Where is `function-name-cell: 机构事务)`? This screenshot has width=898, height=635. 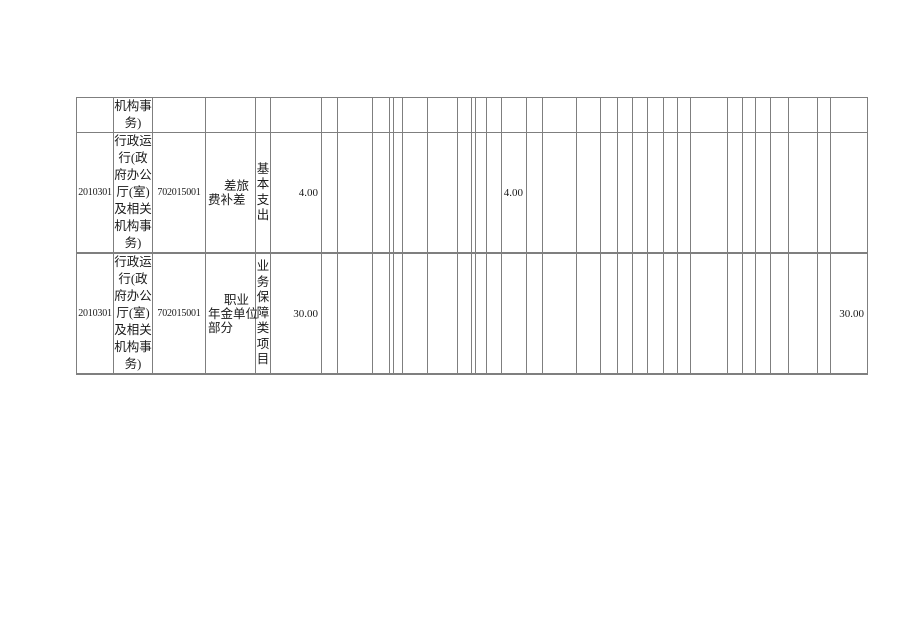
function-name-cell: 机构事务) is located at coordinates (133, 115).